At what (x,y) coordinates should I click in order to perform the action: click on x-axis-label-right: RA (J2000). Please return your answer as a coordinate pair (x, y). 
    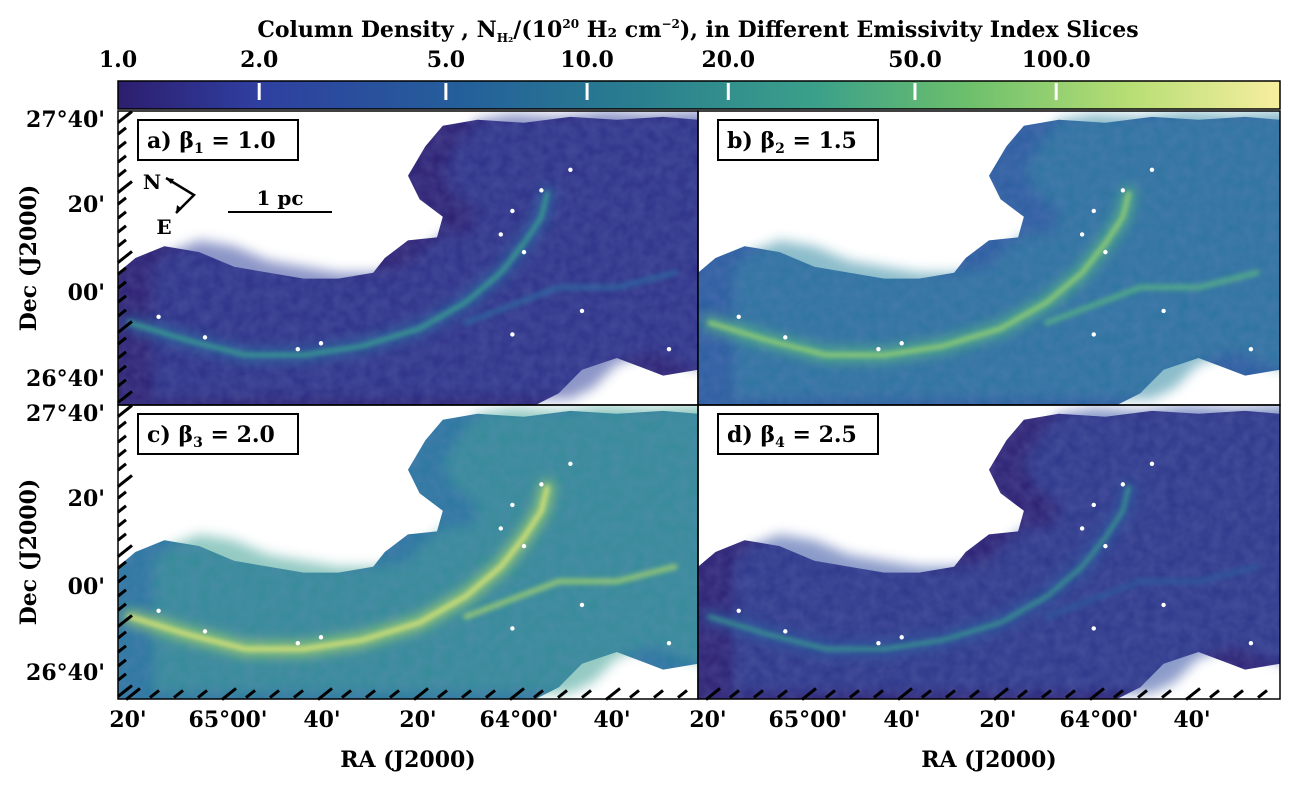
    Looking at the image, I should click on (988, 760).